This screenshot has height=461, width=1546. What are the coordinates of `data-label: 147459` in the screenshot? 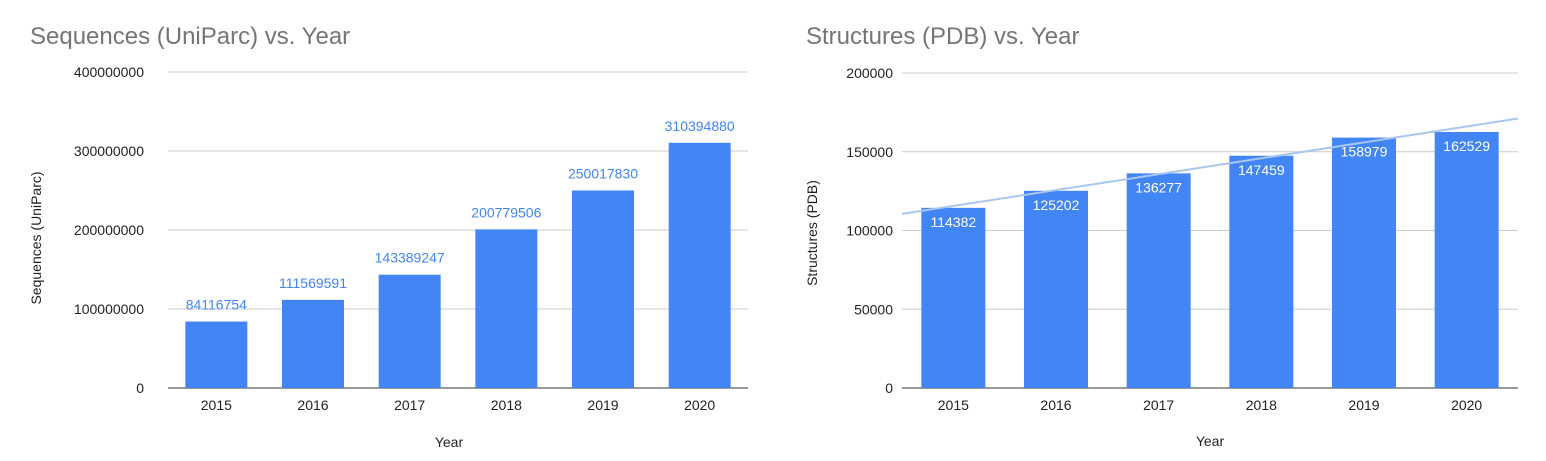 It's located at (1261, 170).